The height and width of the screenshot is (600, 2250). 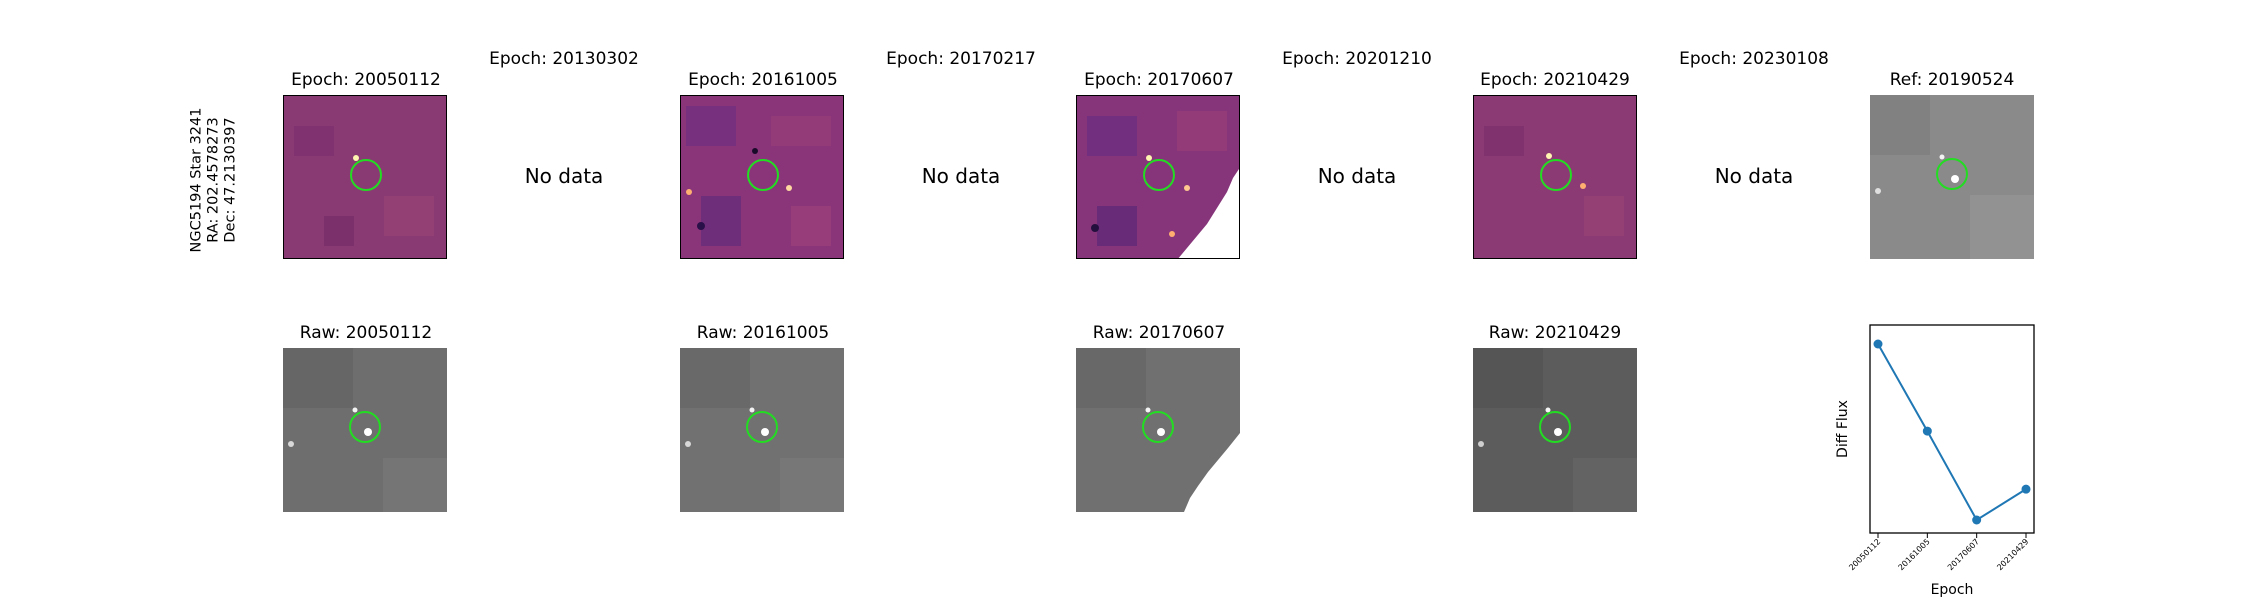 What do you see at coordinates (1952, 80) in the screenshot?
I see `diff-title-8: Ref: 20190524` at bounding box center [1952, 80].